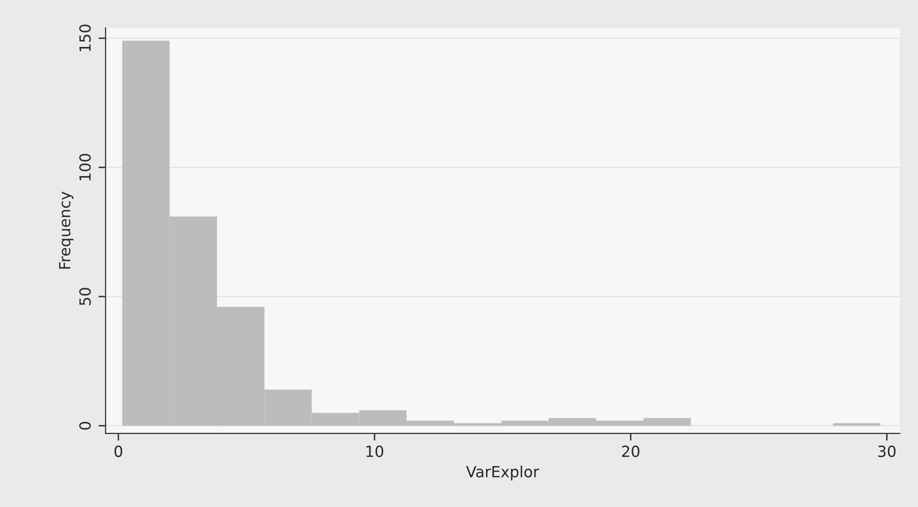  What do you see at coordinates (85, 167) in the screenshot?
I see `y-tick-label: 100` at bounding box center [85, 167].